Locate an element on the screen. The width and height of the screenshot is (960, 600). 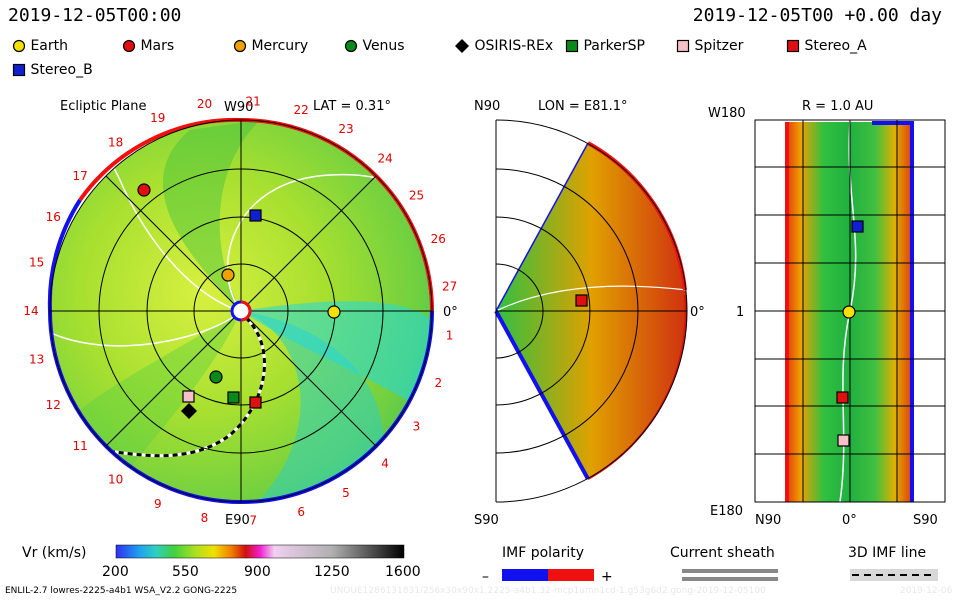
mercury-marker is located at coordinates (228, 275).